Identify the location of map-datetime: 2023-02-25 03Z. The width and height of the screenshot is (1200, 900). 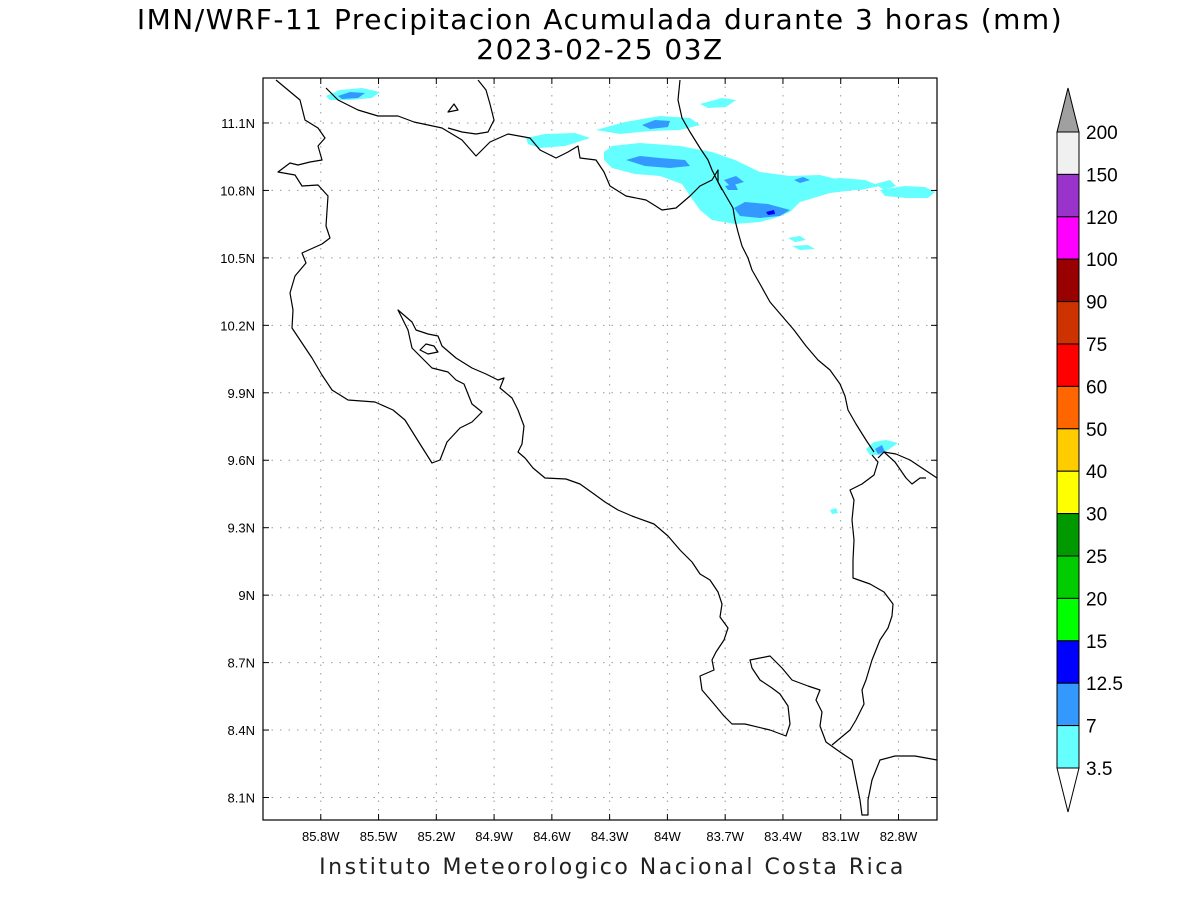
(600, 49).